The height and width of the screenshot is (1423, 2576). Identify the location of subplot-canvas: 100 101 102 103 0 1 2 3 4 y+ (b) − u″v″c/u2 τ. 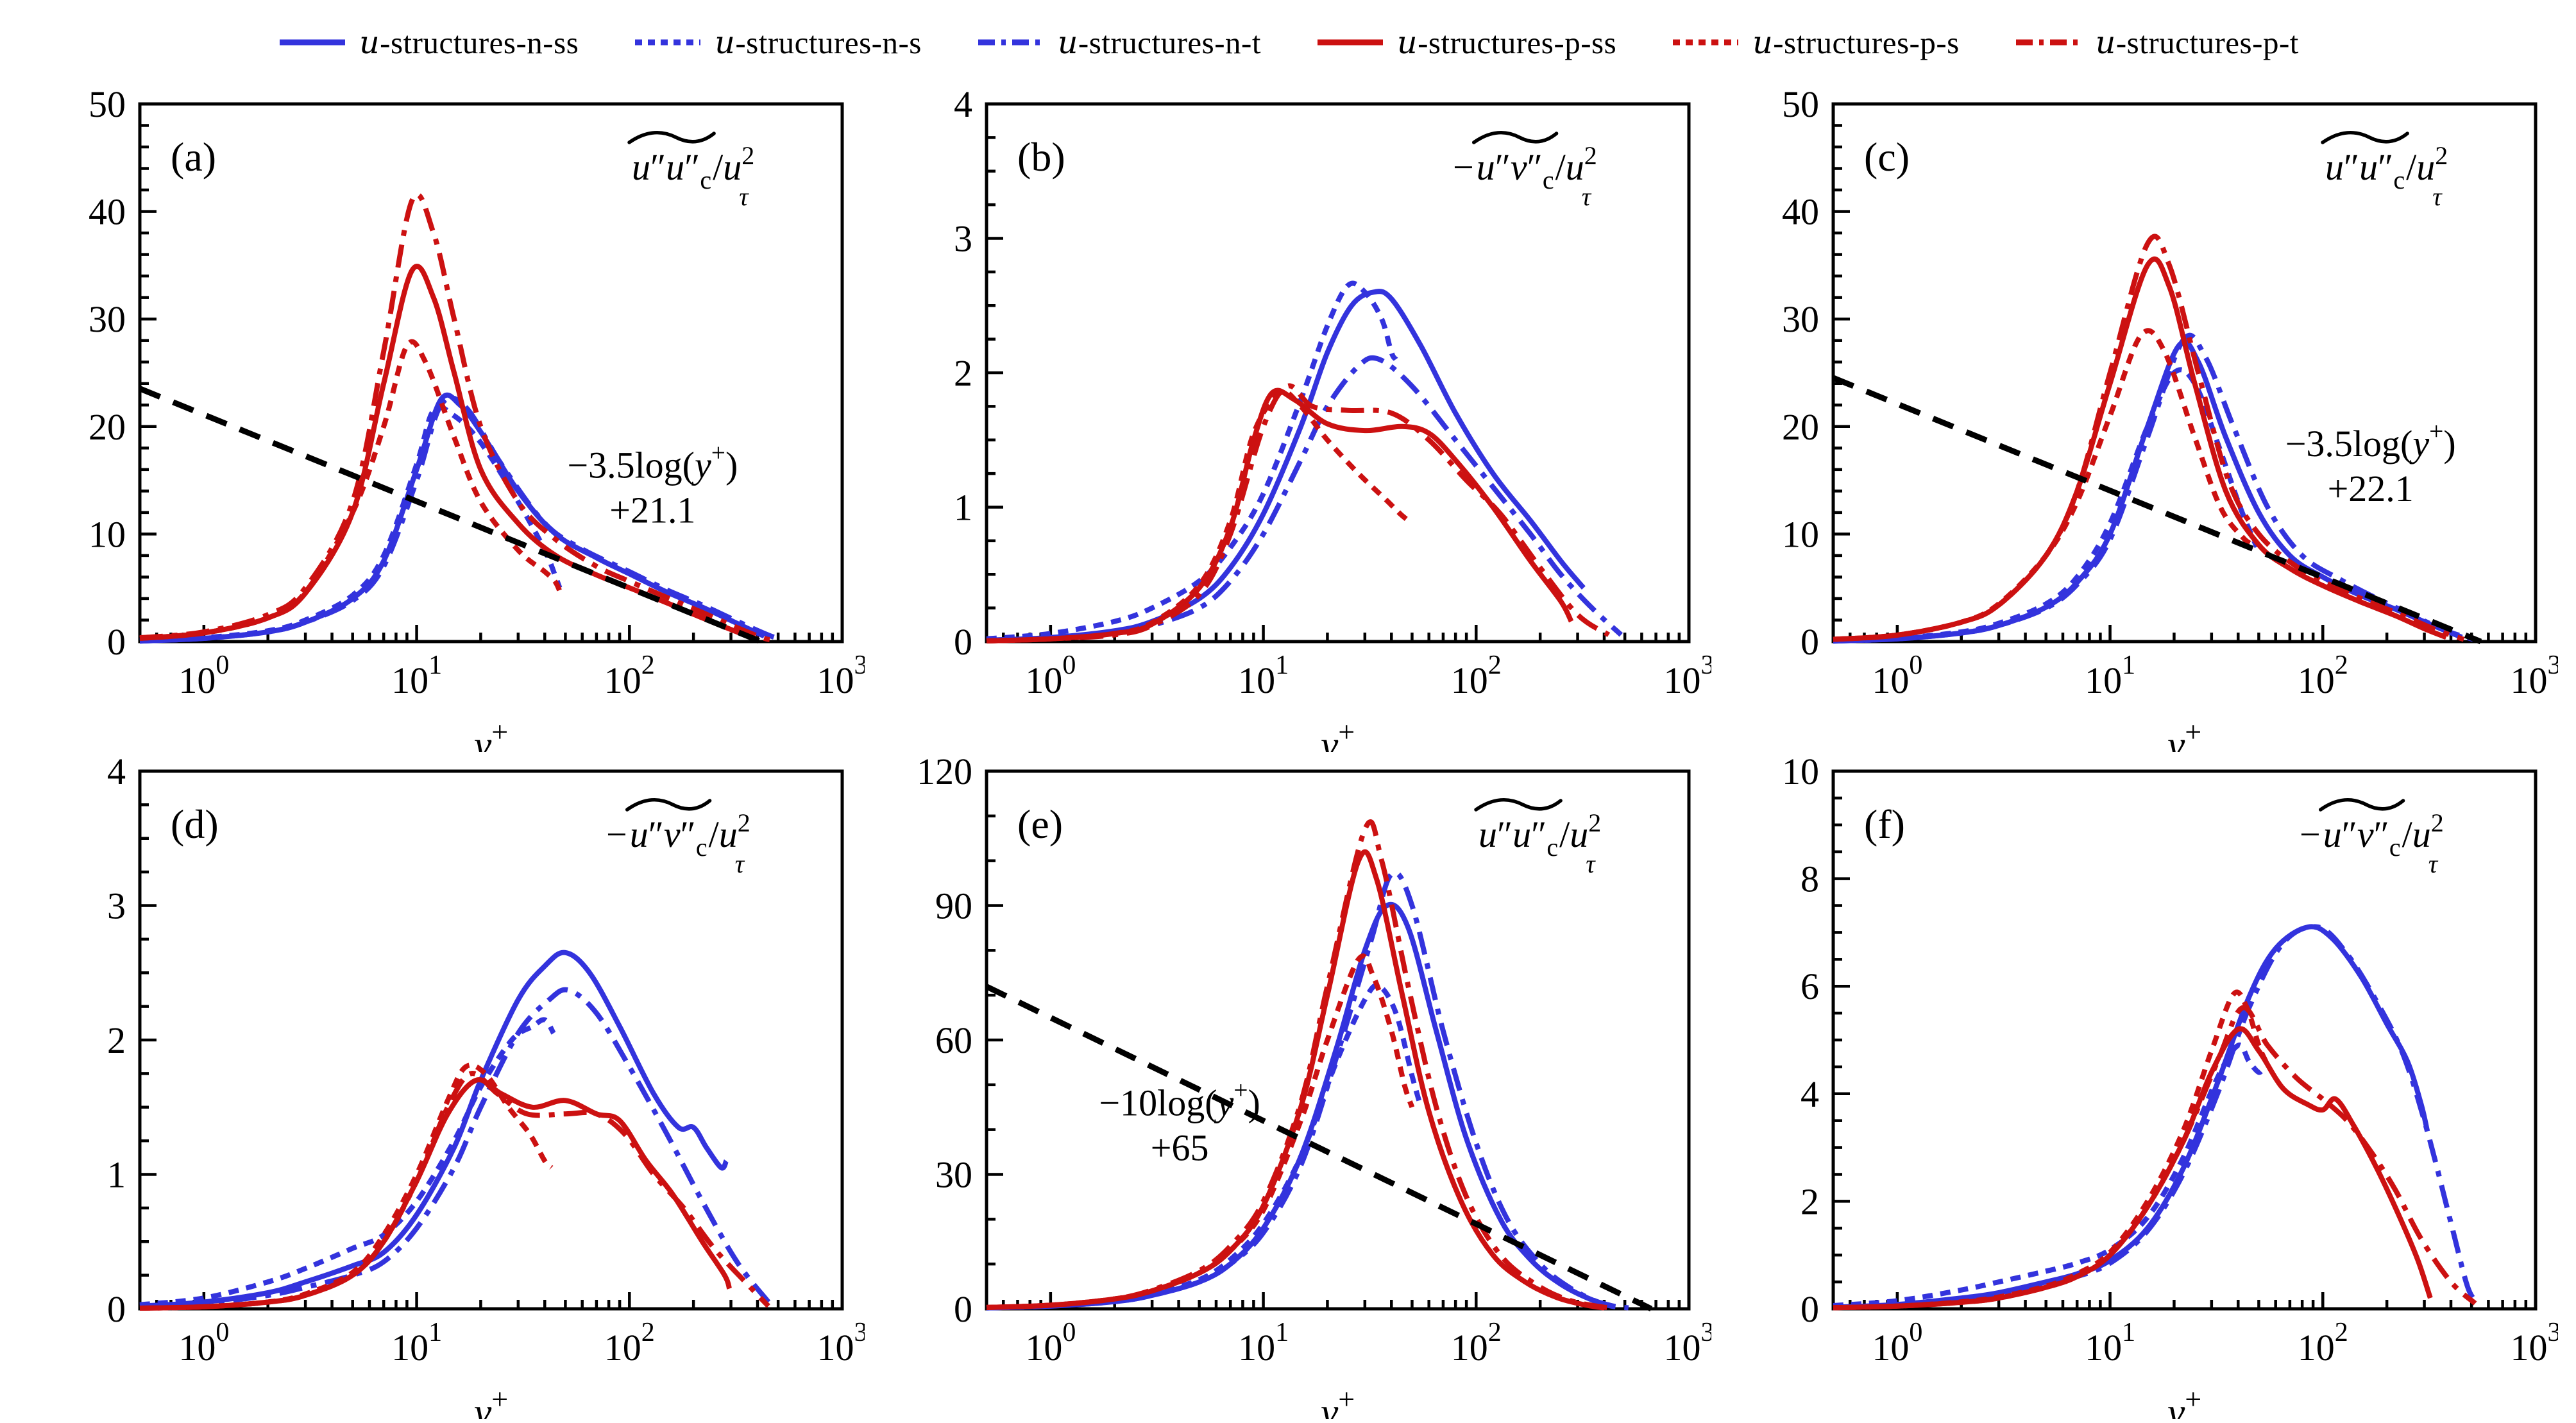
(1333, 418).